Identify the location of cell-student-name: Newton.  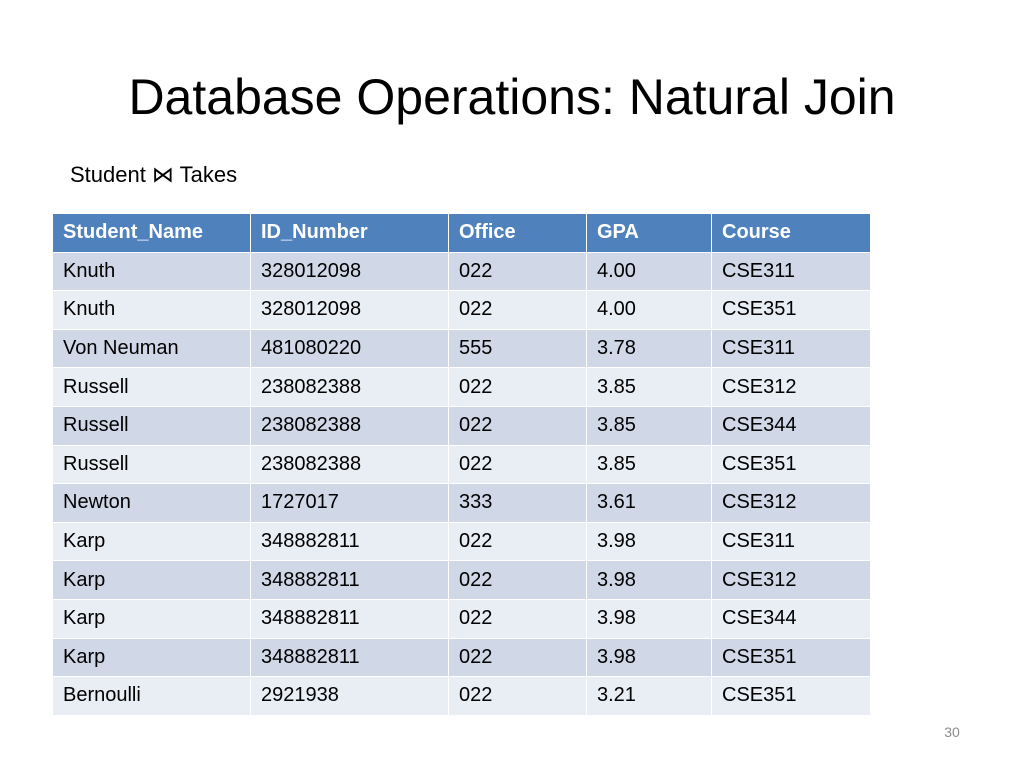
(151, 503).